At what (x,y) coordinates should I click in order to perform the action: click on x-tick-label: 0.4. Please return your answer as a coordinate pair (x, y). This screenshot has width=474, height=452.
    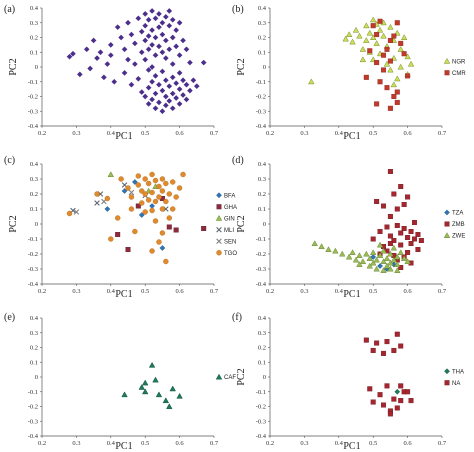
    Looking at the image, I should click on (339, 133).